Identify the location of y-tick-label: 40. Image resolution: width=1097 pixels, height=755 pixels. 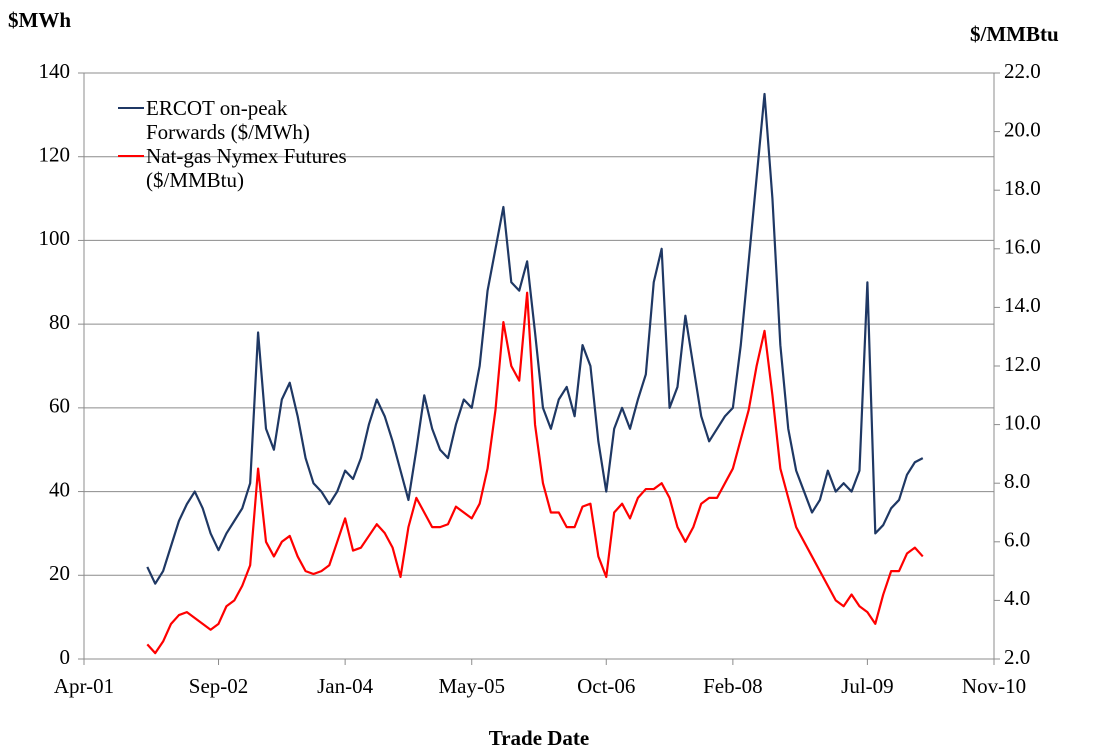
(59, 489).